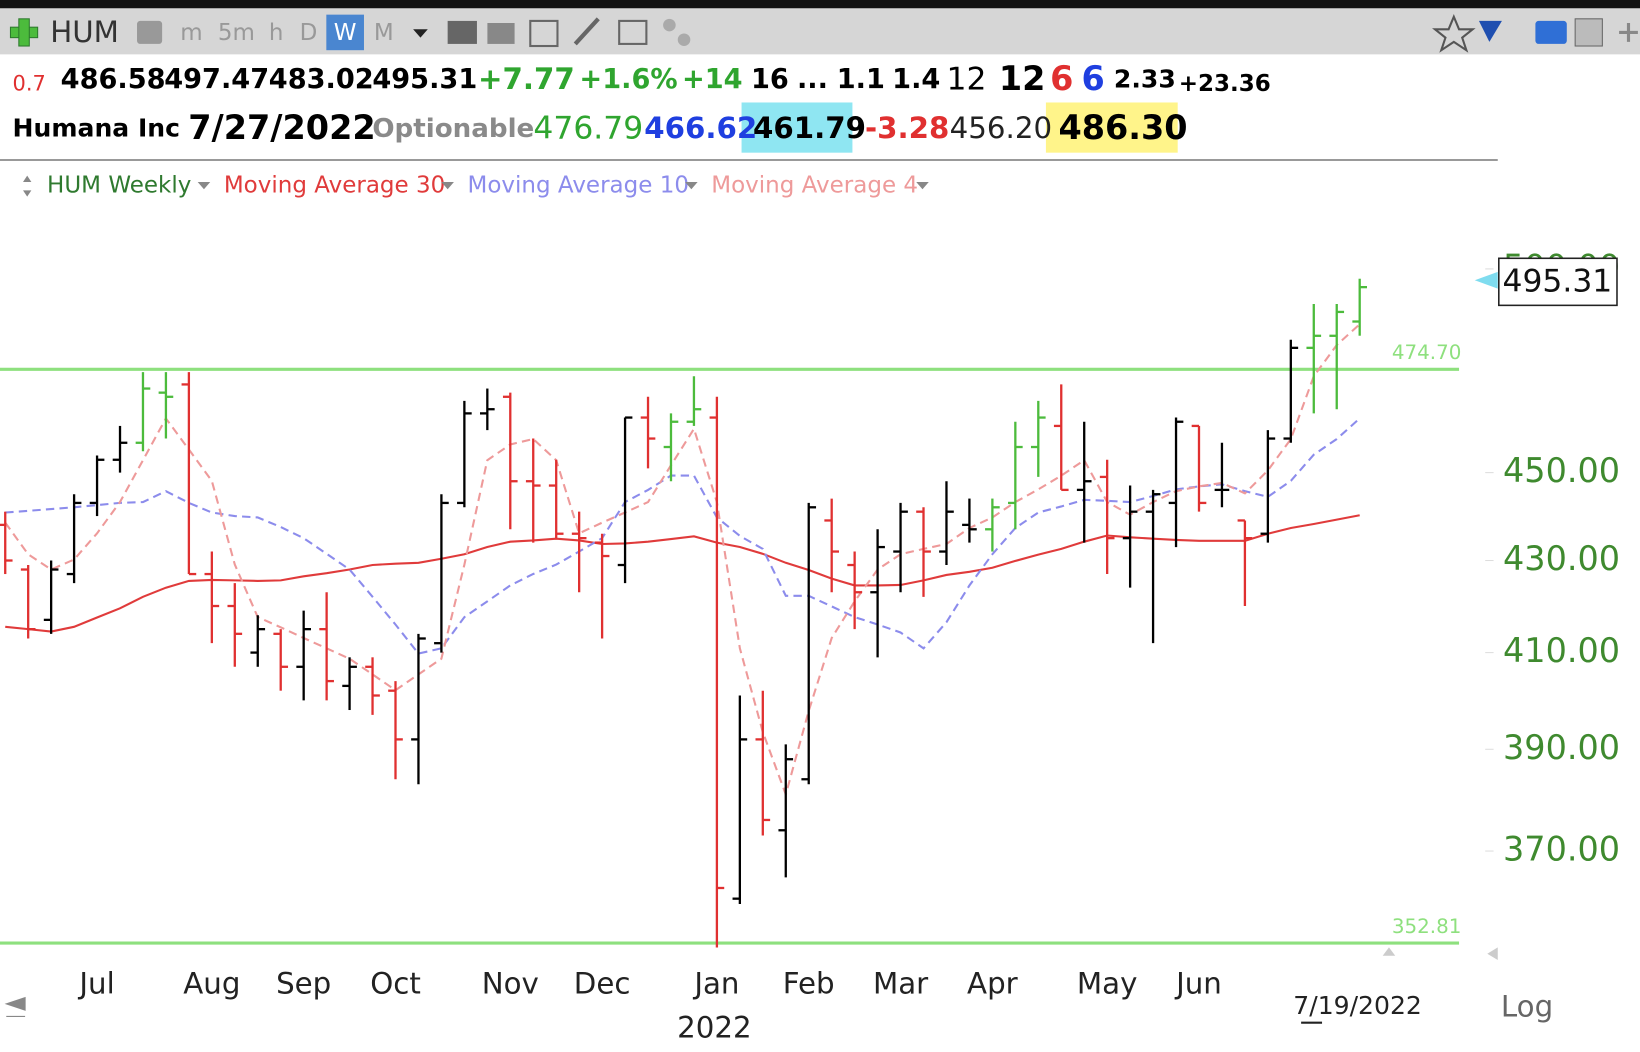 This screenshot has height=1052, width=1640. I want to click on quote-field: 1.4, so click(916, 79).